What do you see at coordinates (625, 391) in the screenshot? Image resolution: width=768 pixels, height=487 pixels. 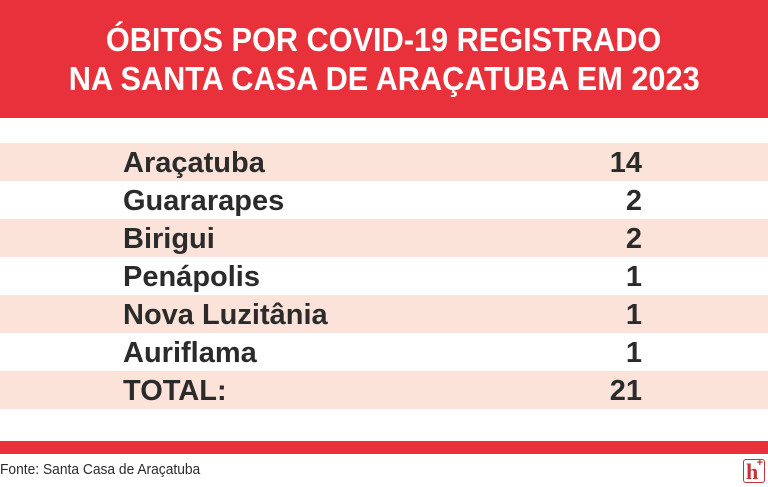 I see `total-value: 21` at bounding box center [625, 391].